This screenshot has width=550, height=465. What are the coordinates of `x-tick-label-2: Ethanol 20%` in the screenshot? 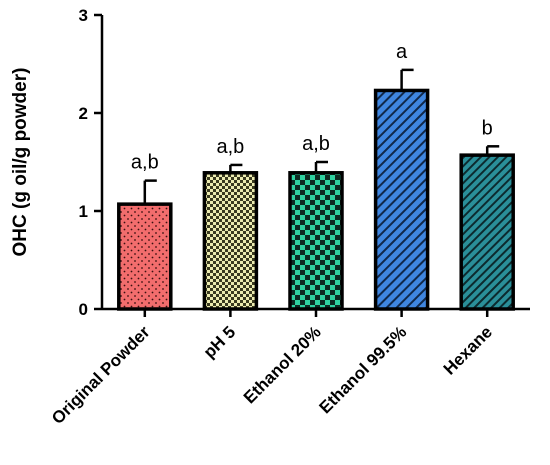 It's located at (282, 364).